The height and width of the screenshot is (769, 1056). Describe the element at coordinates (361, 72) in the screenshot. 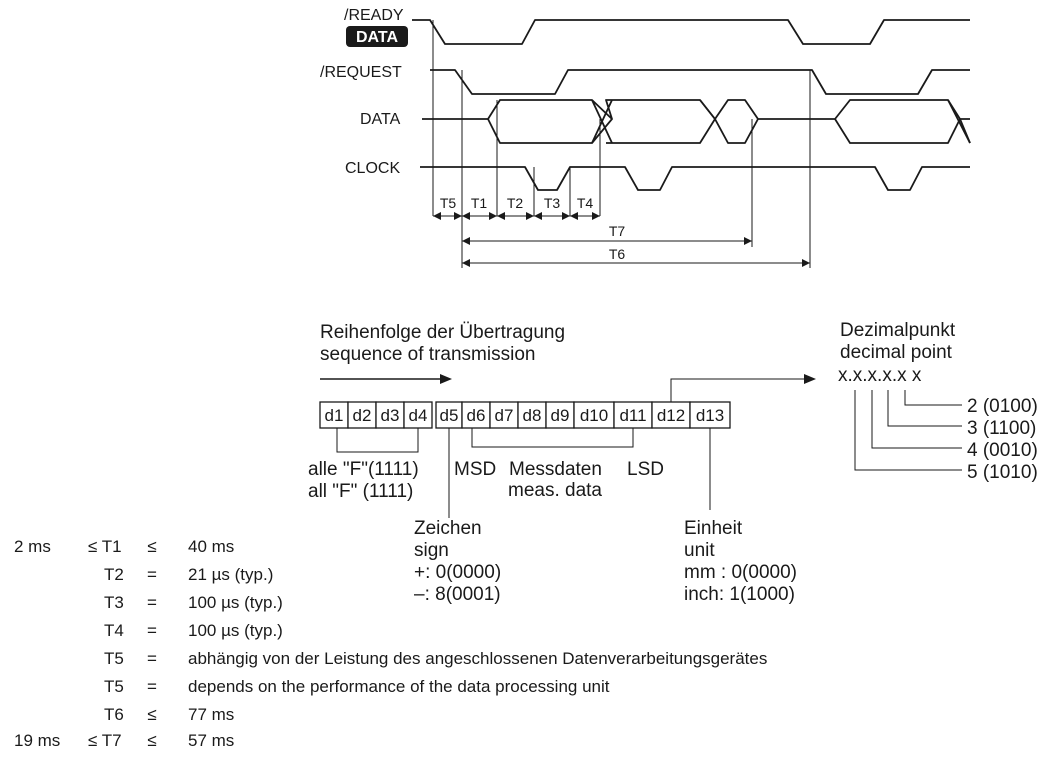

I see `request-signal-label: /REQUEST` at that location.